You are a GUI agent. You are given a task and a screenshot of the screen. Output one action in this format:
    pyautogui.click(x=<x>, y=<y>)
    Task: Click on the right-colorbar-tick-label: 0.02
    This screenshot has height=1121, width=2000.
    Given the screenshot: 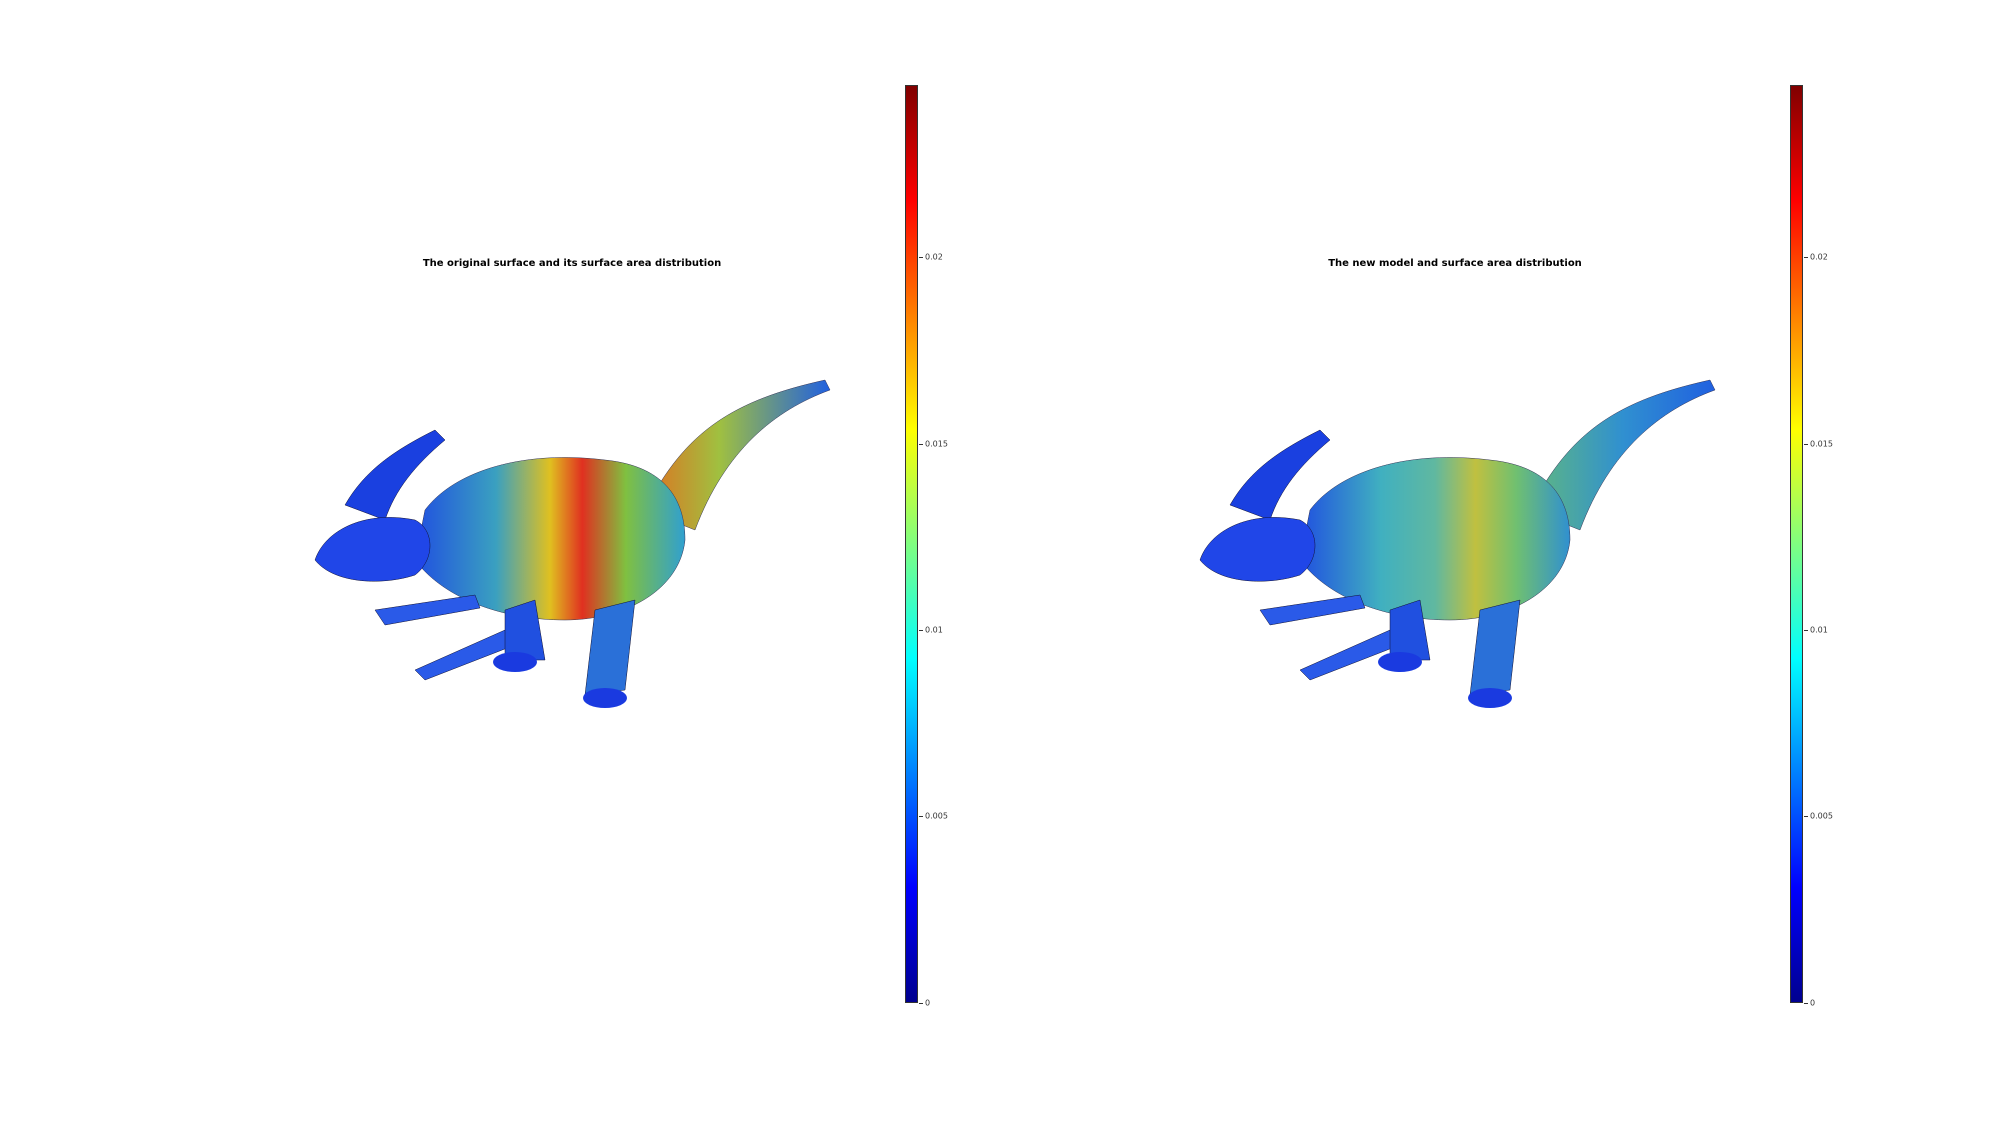 What is the action you would take?
    pyautogui.click(x=1819, y=257)
    